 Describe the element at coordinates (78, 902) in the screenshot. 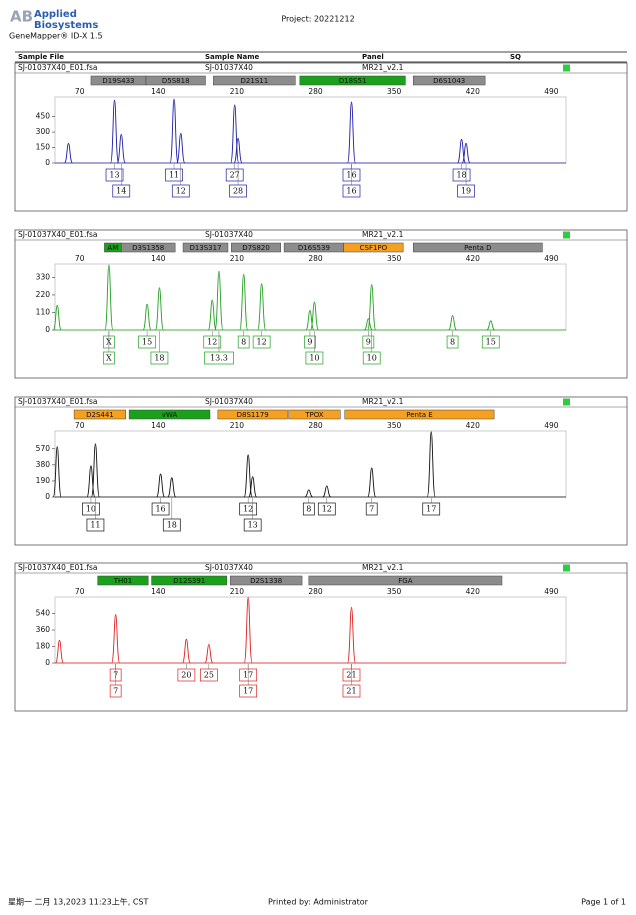

I see `footer-date: 星期一 二月 13,2023 11:23上午, CST` at that location.